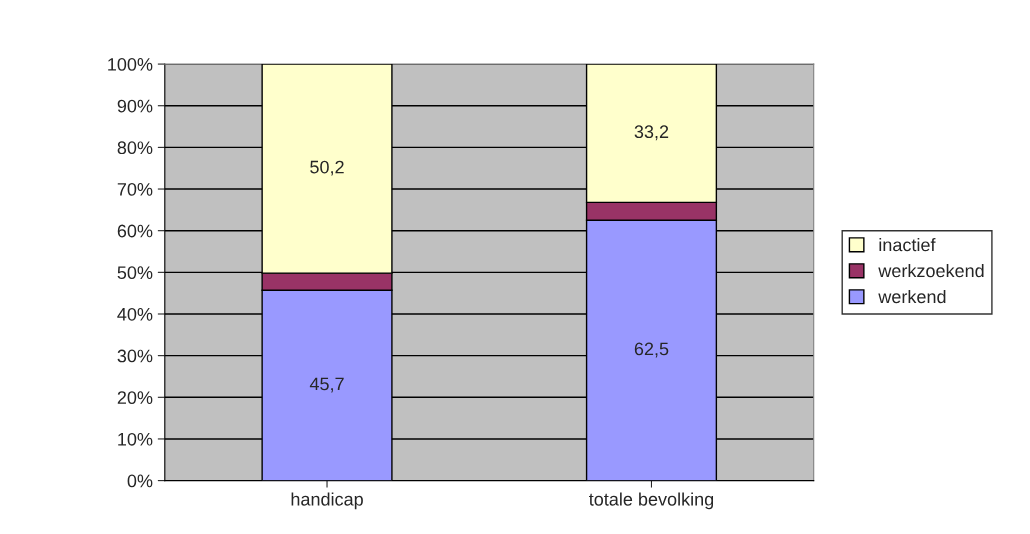 The height and width of the screenshot is (534, 1030). I want to click on y-tick-label: 0%, so click(140, 481).